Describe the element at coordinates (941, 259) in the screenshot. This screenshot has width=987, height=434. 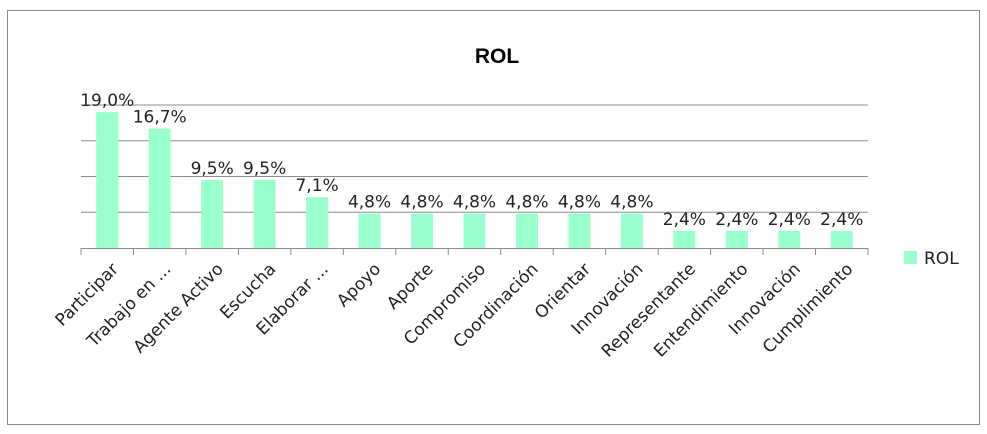
I see `legend-label: ROL` at that location.